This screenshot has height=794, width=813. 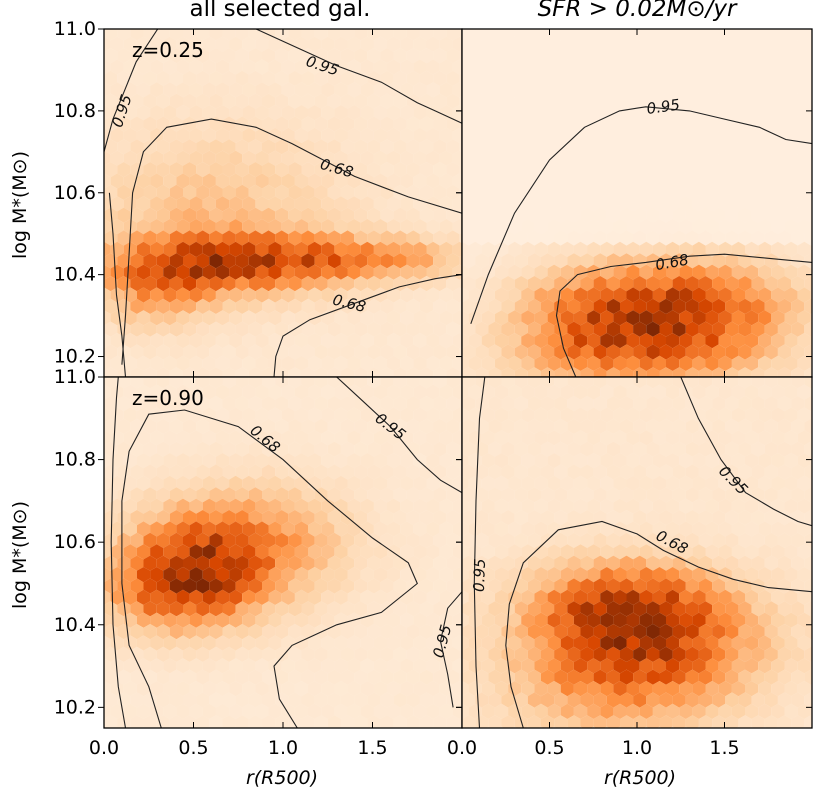 I want to click on contour-line-0.68, so click(x=291, y=241).